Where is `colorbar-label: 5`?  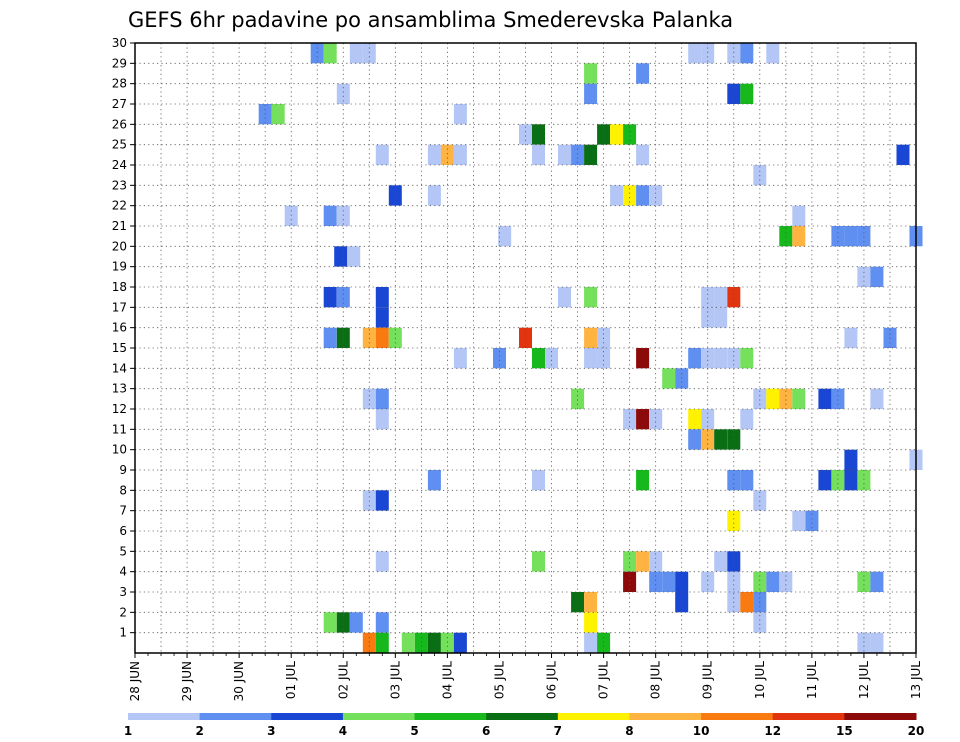 colorbar-label: 5 is located at coordinates (414, 731).